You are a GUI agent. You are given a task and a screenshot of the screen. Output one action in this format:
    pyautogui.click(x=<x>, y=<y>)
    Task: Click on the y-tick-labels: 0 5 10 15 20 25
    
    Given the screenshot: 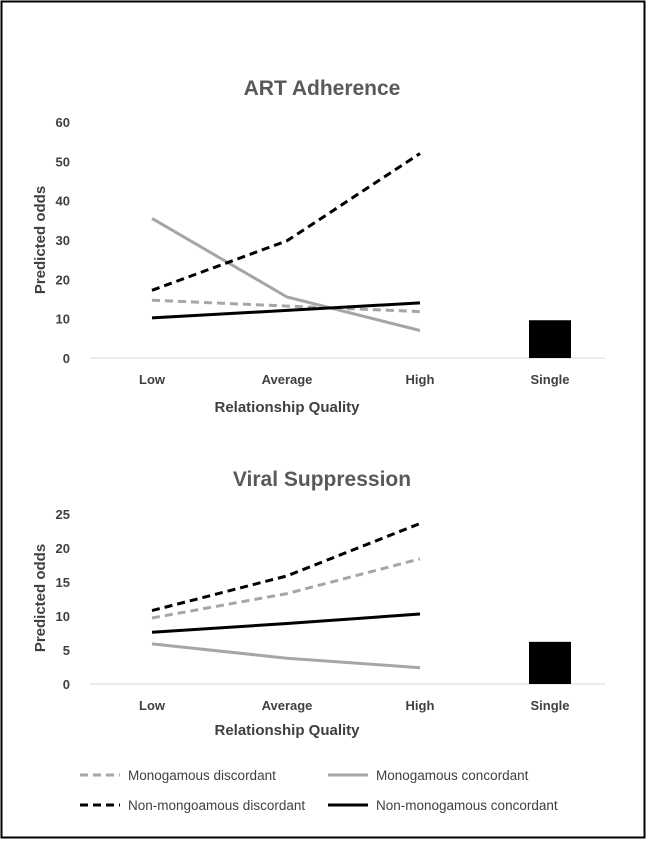 What is the action you would take?
    pyautogui.click(x=63, y=599)
    